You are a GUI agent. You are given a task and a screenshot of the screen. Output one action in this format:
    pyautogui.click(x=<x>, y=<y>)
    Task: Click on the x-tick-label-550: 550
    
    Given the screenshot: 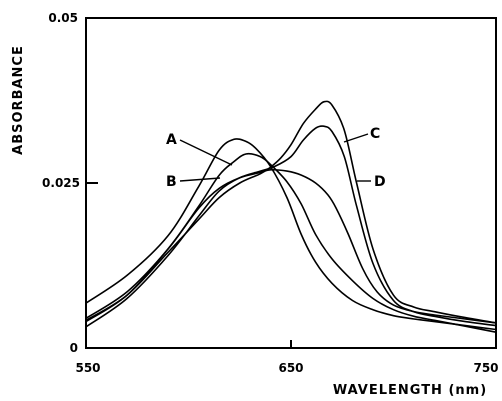 What is the action you would take?
    pyautogui.click(x=87, y=368)
    